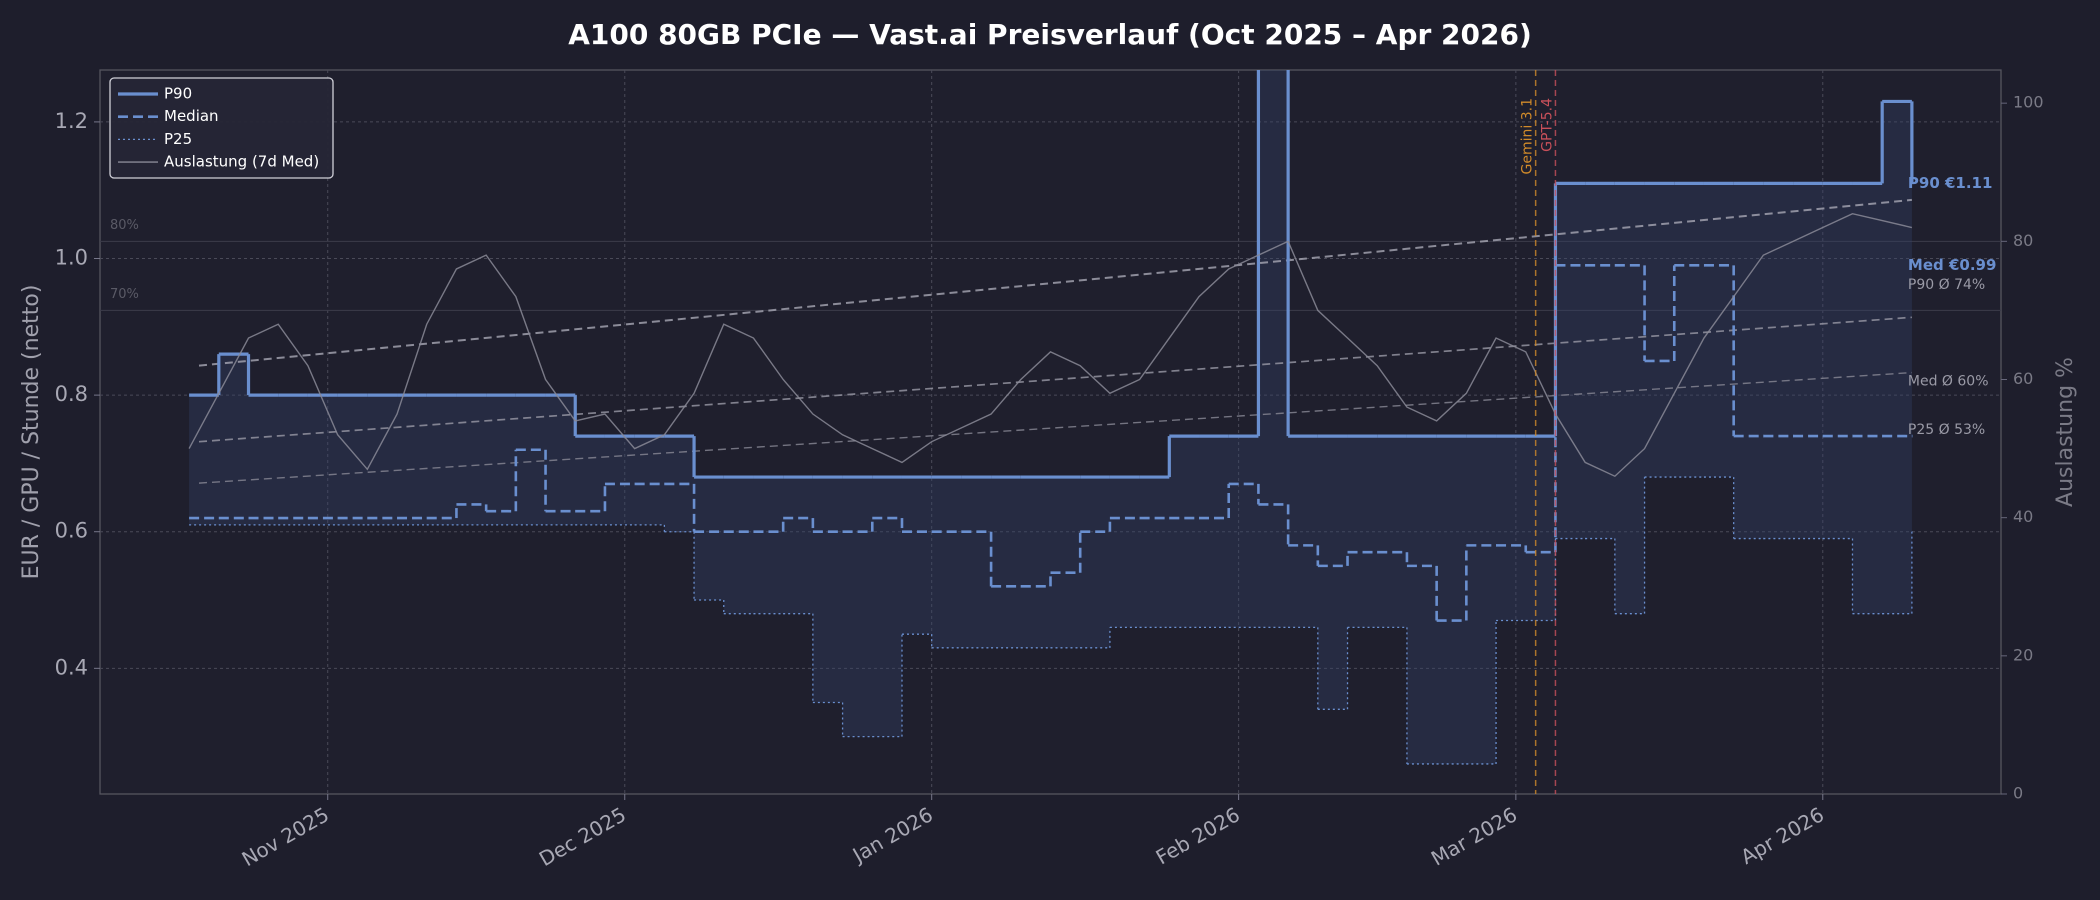 The height and width of the screenshot is (900, 2100). What do you see at coordinates (1528, 136) in the screenshot?
I see `event-label: Gemini 3.1` at bounding box center [1528, 136].